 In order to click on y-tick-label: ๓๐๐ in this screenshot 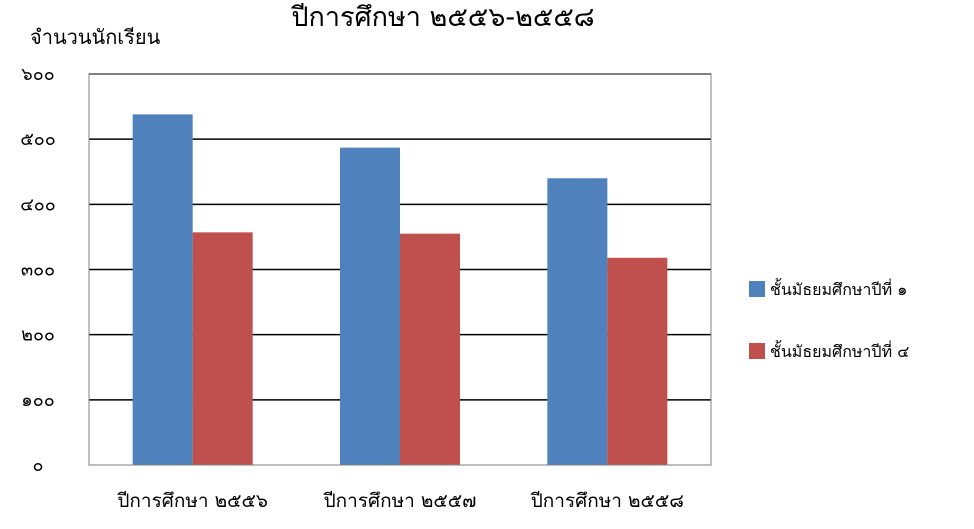, I will do `click(38, 270)`.